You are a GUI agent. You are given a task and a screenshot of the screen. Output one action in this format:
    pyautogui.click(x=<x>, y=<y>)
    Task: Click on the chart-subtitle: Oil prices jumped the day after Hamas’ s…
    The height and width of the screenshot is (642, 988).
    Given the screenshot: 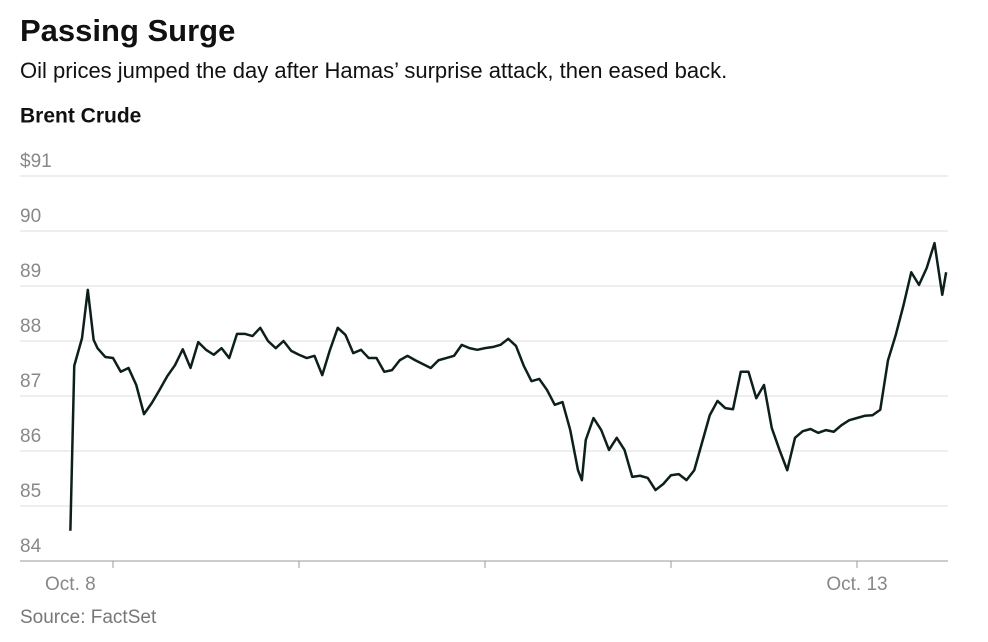 What is the action you would take?
    pyautogui.click(x=373, y=70)
    